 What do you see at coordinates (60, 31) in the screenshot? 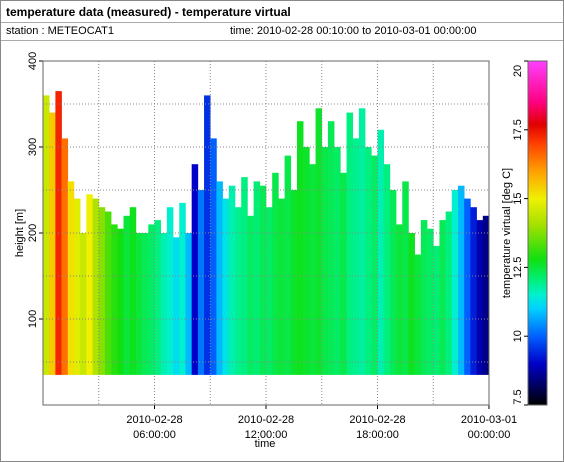
I see `station: station : METEOCAT1` at bounding box center [60, 31].